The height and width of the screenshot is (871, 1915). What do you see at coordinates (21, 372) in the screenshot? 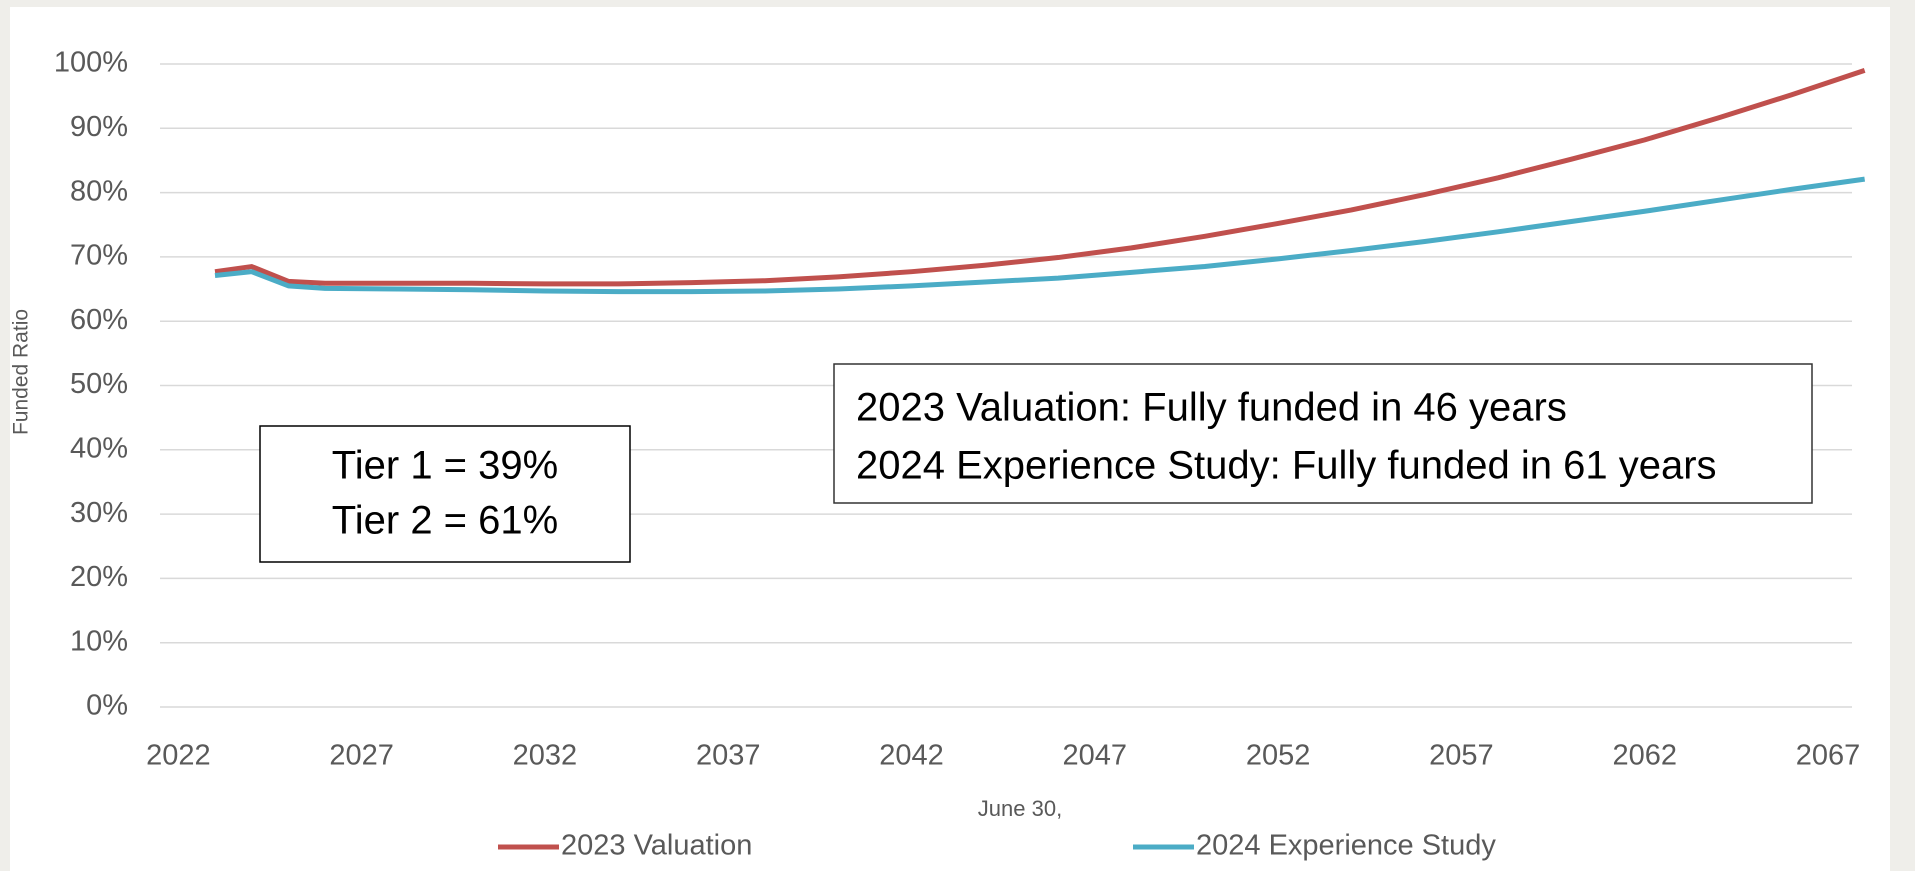
I see `y-axis-label: Funded Ratio` at bounding box center [21, 372].